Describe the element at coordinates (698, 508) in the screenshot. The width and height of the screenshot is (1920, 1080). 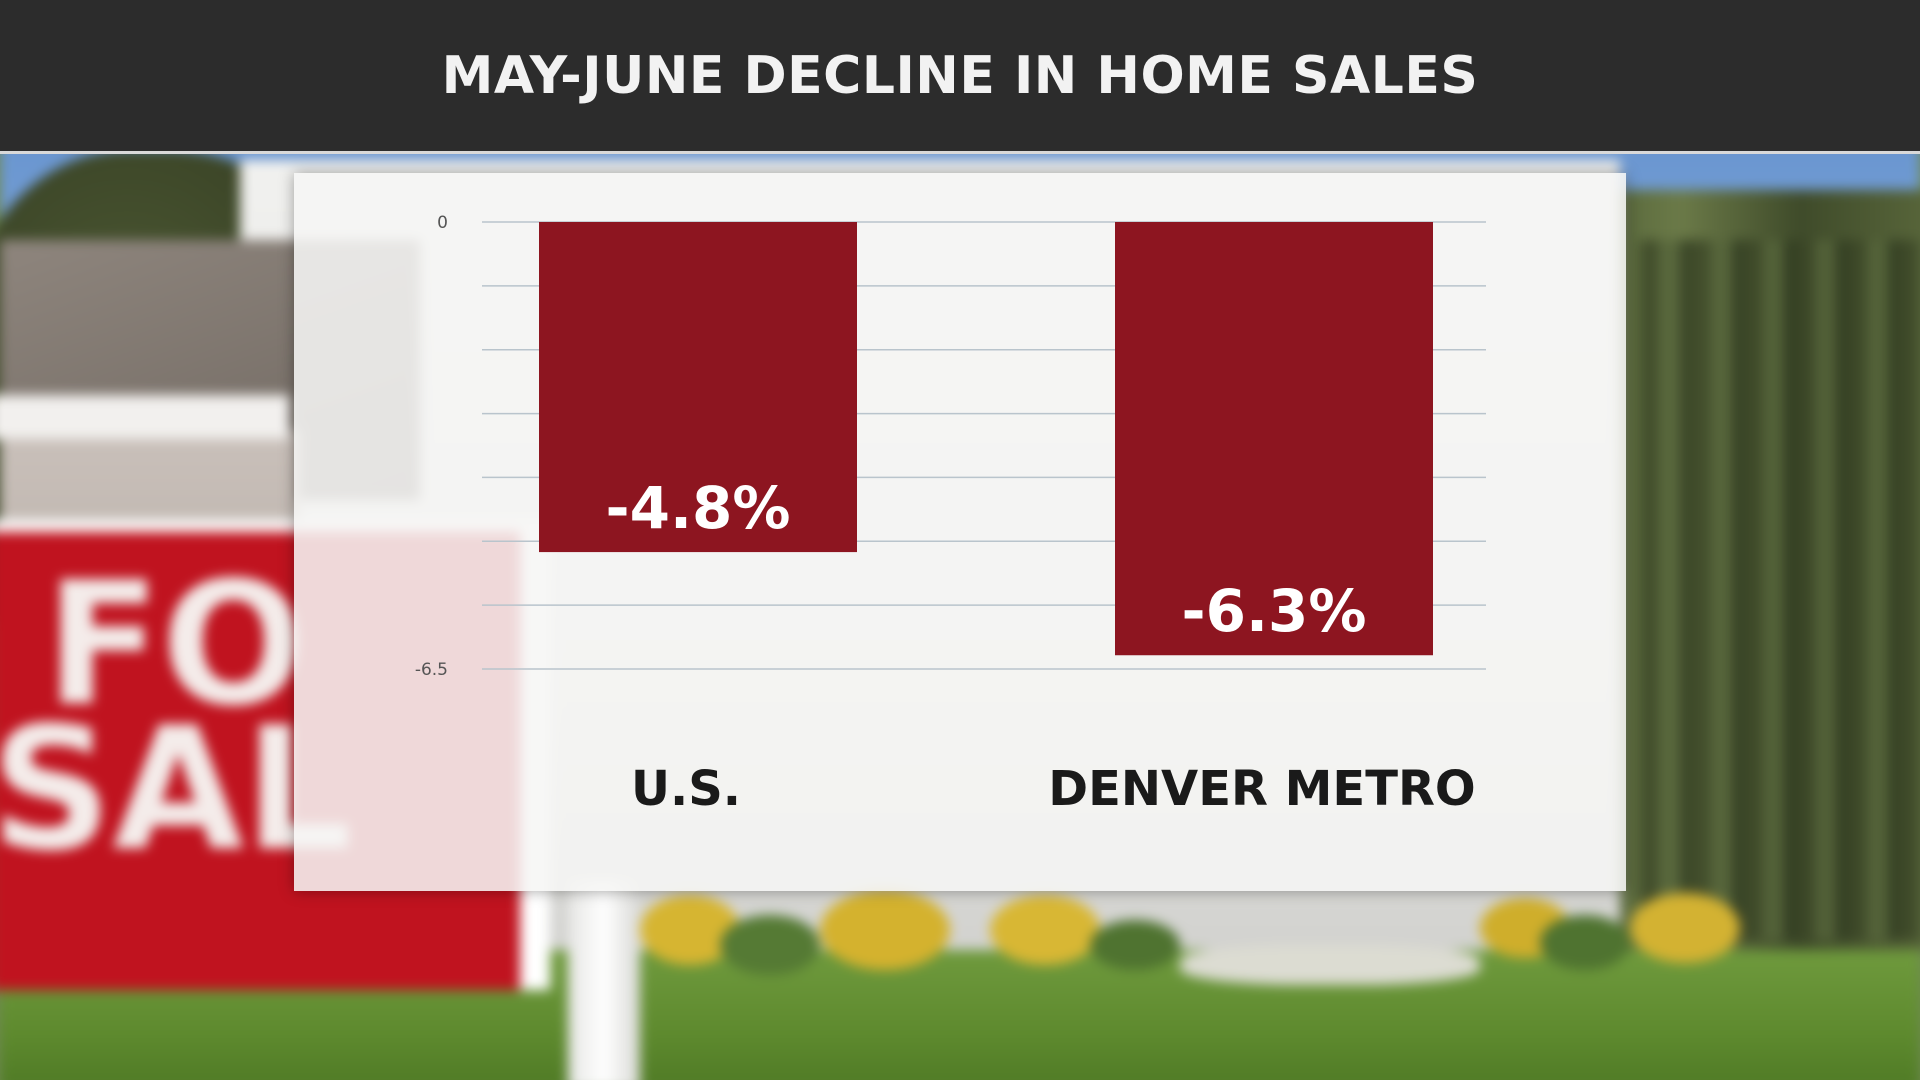
I see `bar-value-label: -4.8%` at that location.